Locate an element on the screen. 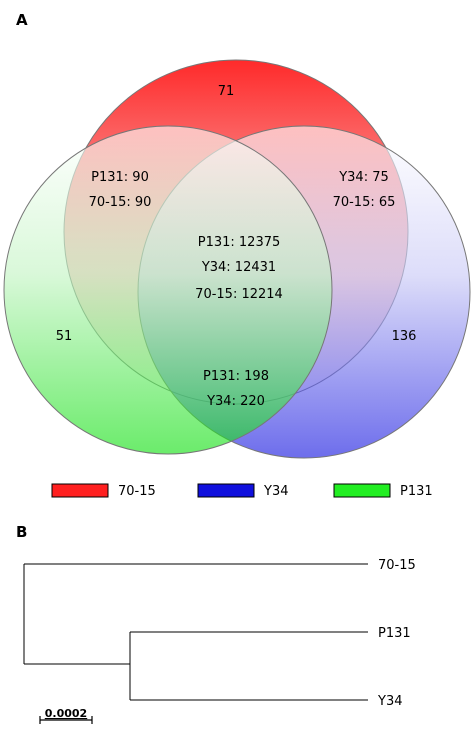 The height and width of the screenshot is (734, 474). legend-swatch-y34 is located at coordinates (226, 490).